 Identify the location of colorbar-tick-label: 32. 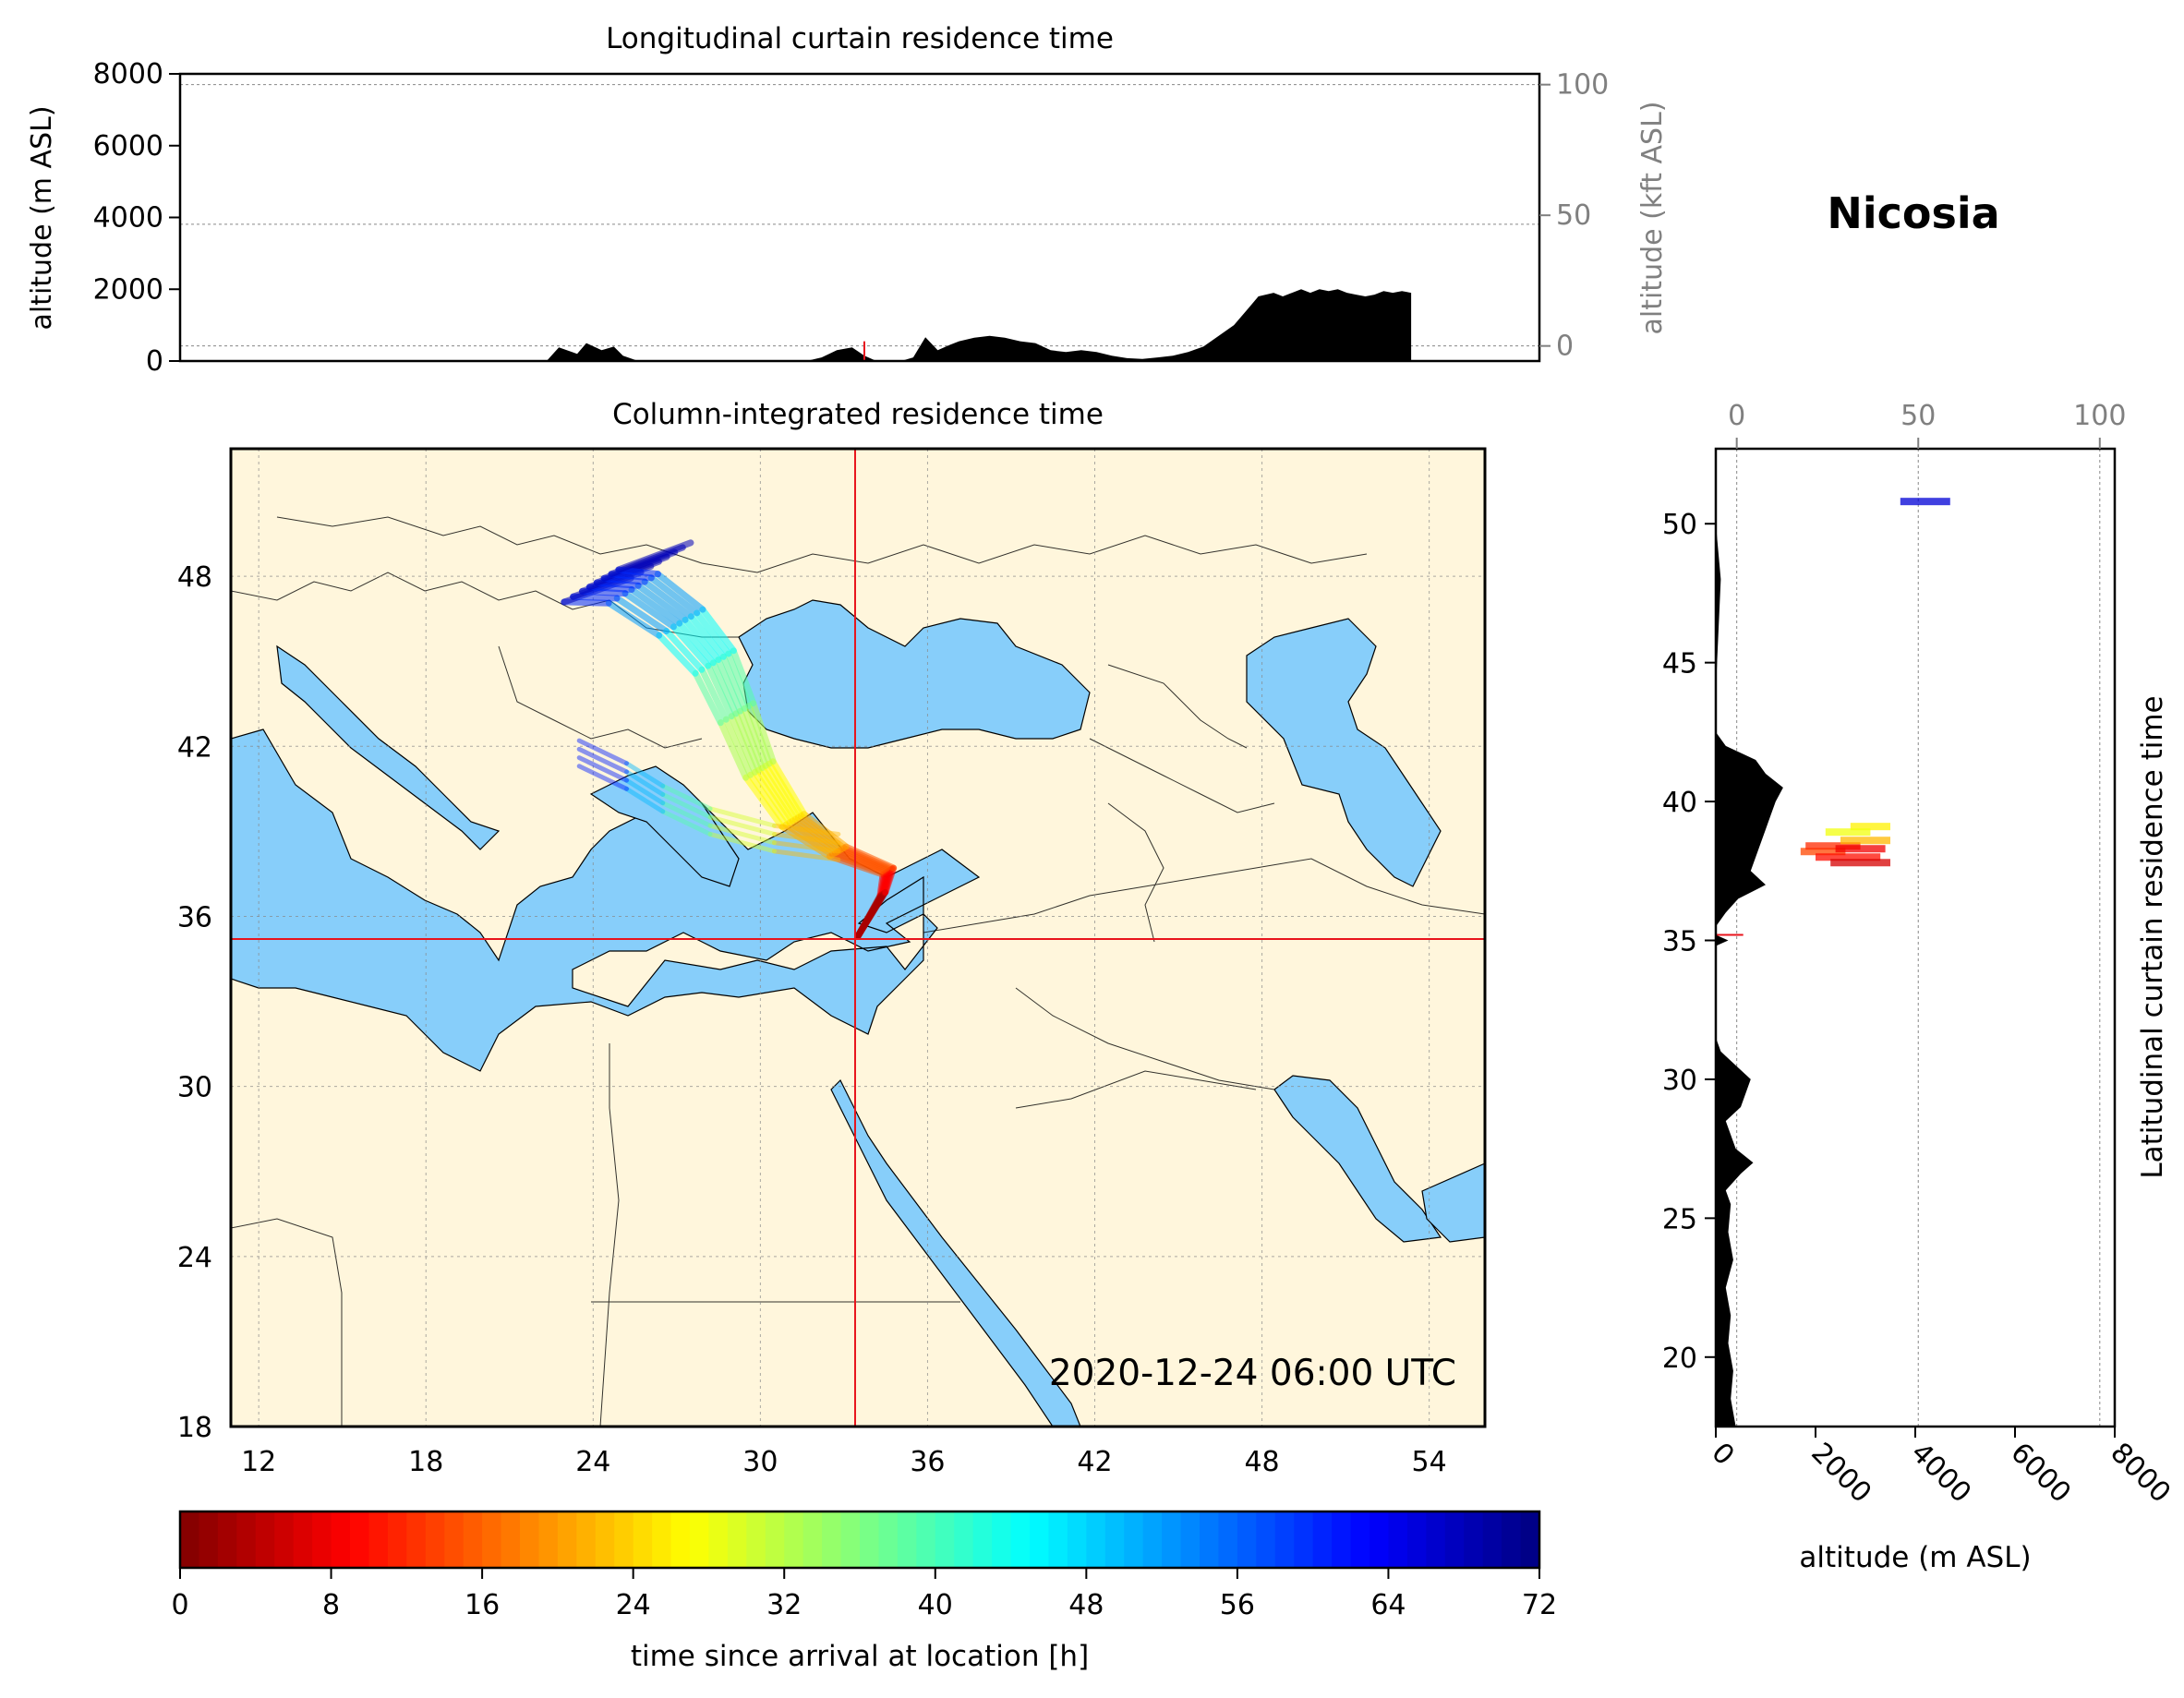
(784, 1605).